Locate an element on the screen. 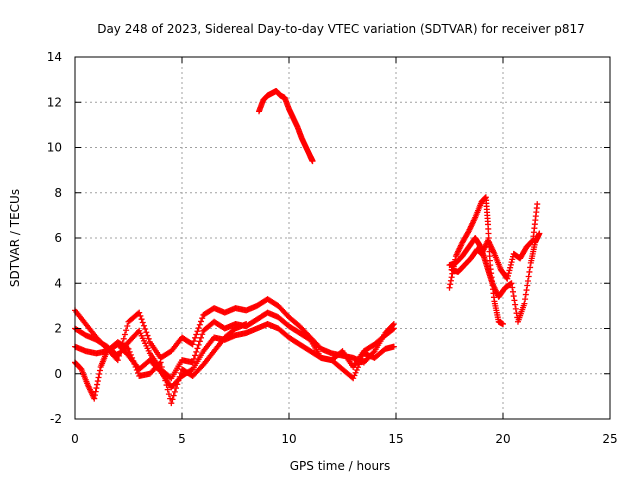 This screenshot has width=640, height=480. y-tick-label: 14 is located at coordinates (54, 57).